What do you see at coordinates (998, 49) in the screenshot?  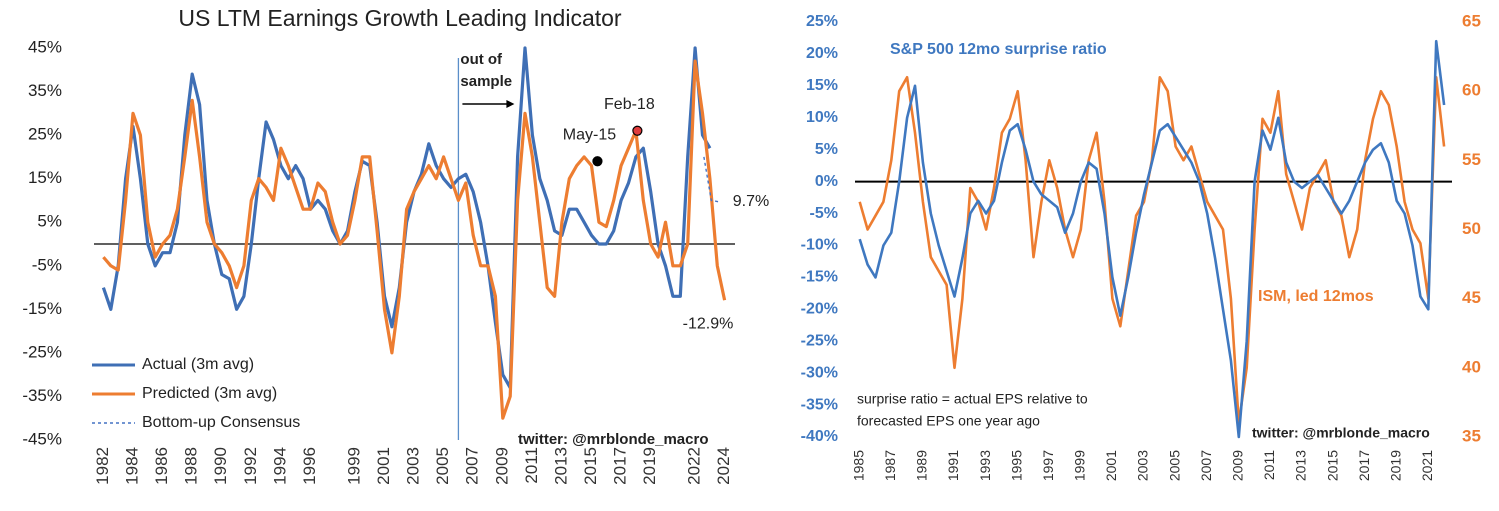 I see `series-label: S&P 500 12mo surprise ratio` at bounding box center [998, 49].